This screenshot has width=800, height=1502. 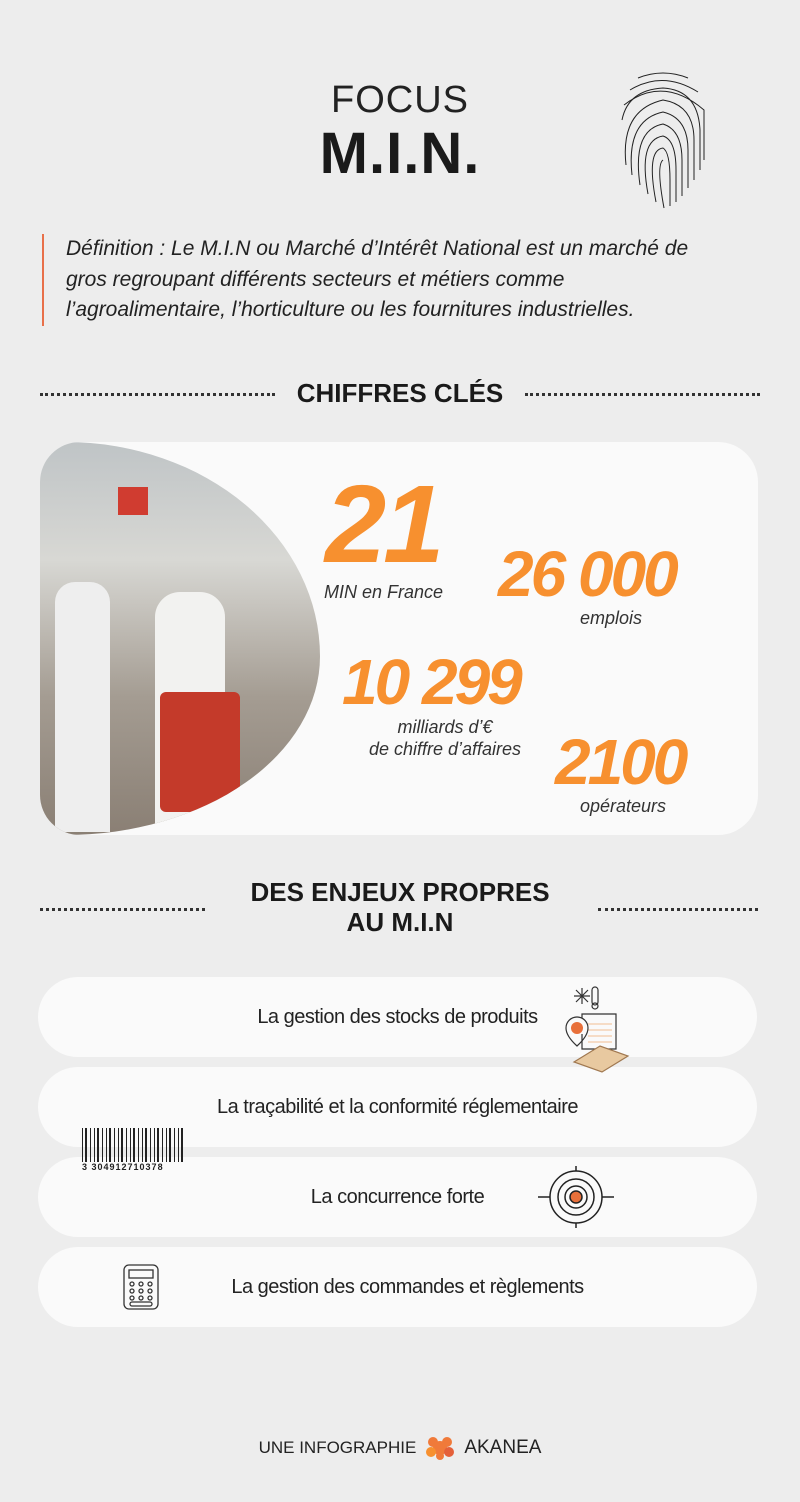 I want to click on issue-item: La gestion des stocks de produits, so click(x=397, y=1017).